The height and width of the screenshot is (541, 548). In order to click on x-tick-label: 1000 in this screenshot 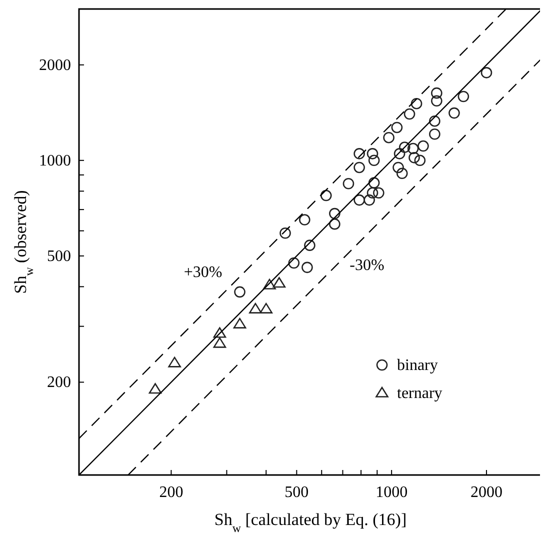, I will do `click(392, 492)`.